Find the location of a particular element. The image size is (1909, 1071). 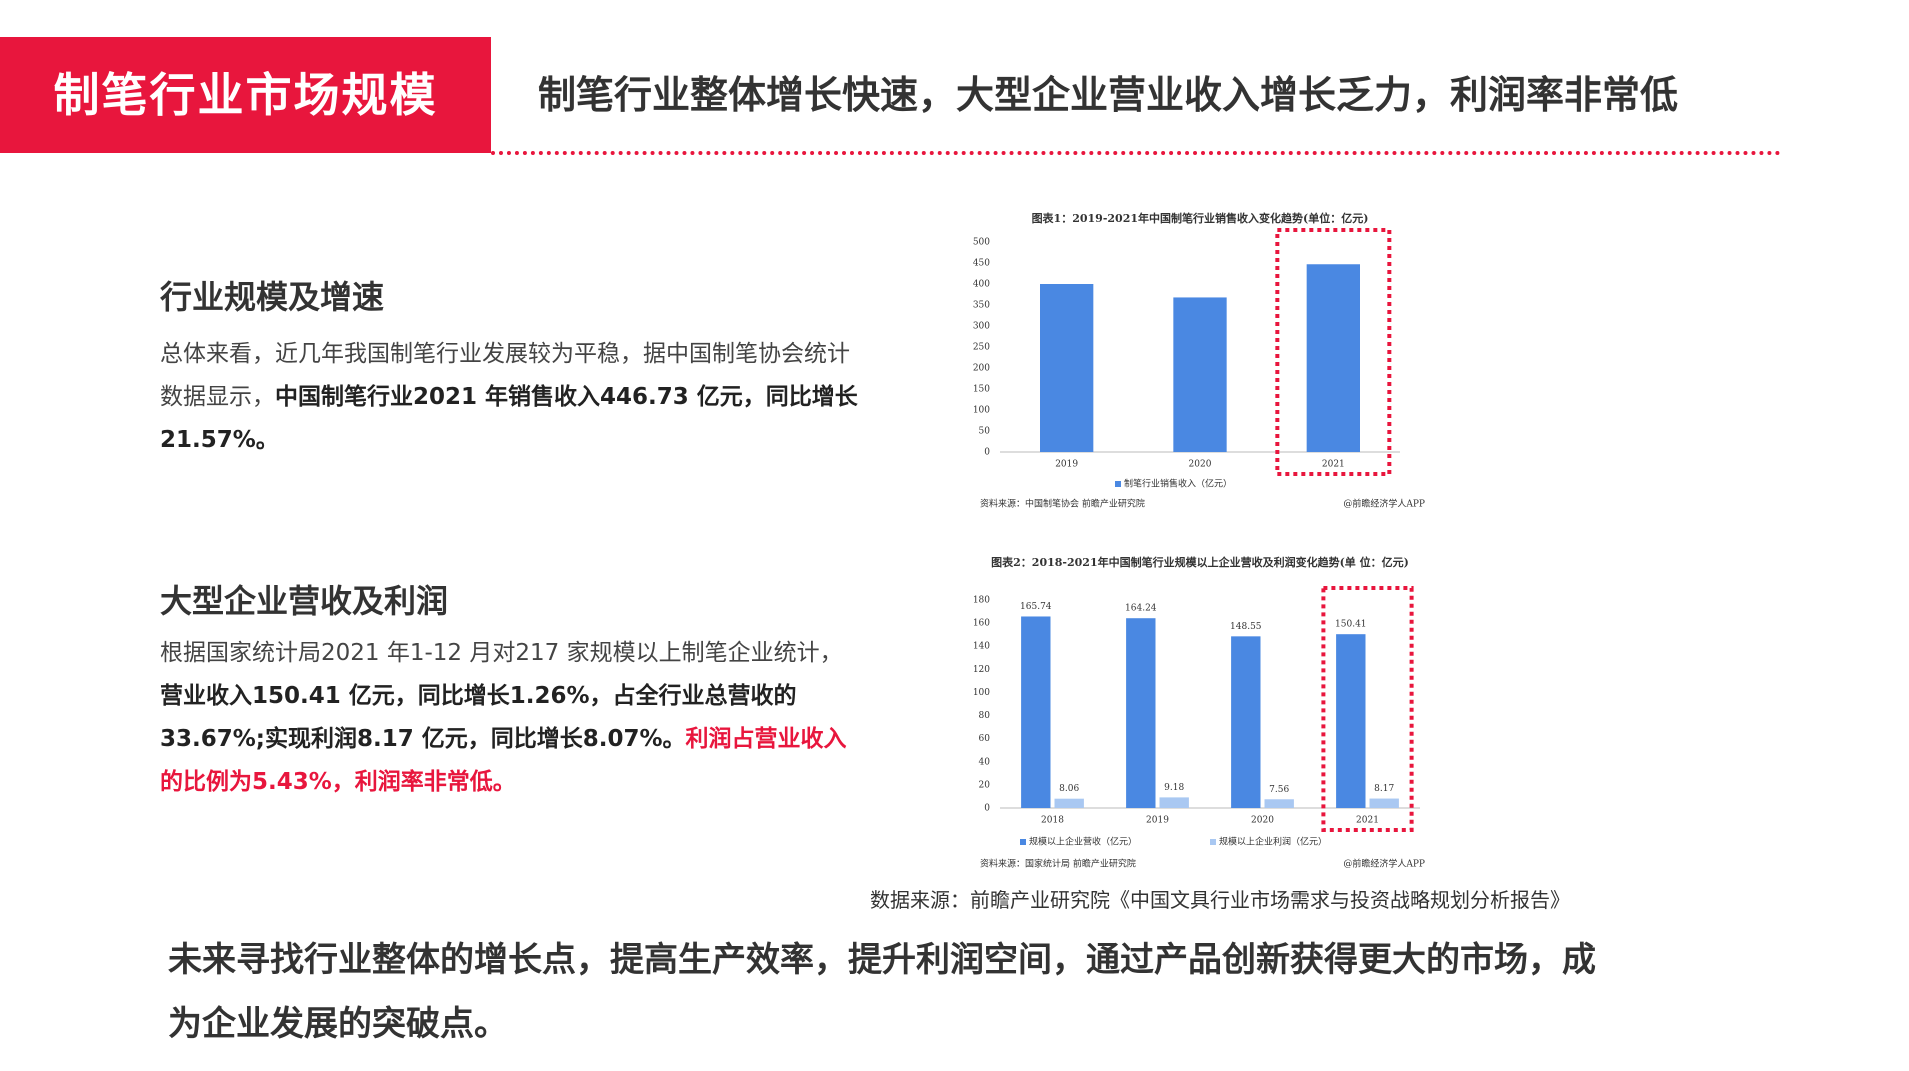

chart-title: 图表1：2019-2021年中国制笔行业销售收入变化趋势(单位：亿元) is located at coordinates (1200, 218).